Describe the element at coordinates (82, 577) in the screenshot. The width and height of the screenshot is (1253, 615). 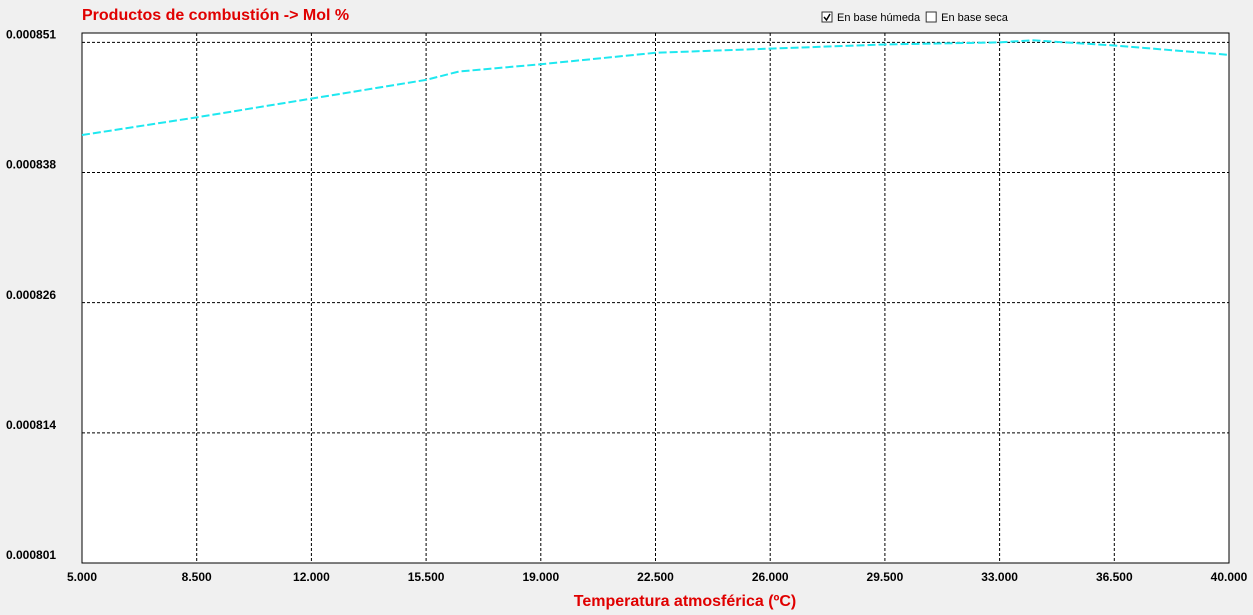
I see `x-tick-label: 5.000` at that location.